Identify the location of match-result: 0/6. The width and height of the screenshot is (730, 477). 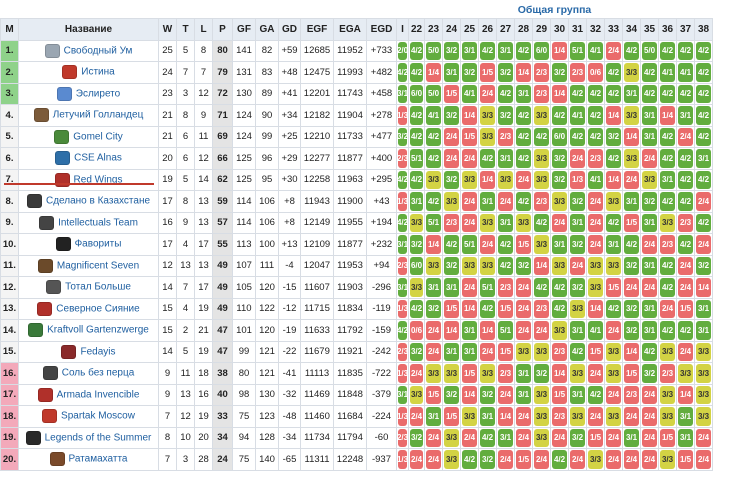
(595, 72).